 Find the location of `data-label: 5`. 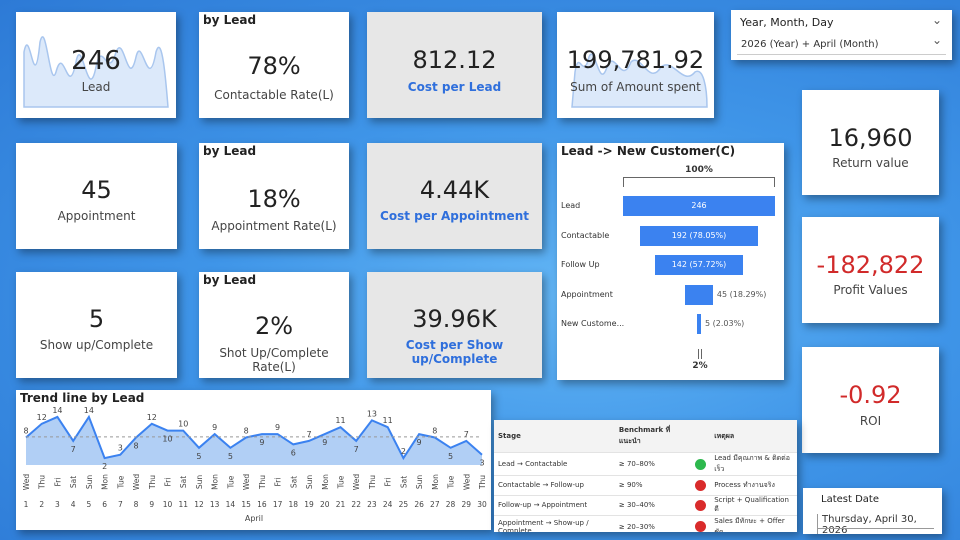

data-label: 5 is located at coordinates (198, 456).